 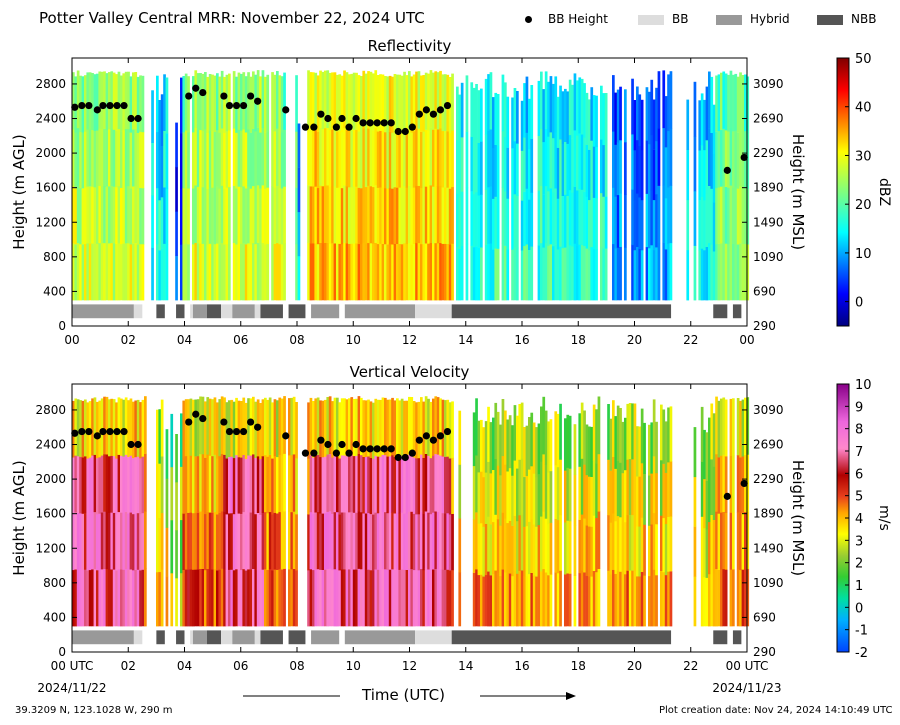 What do you see at coordinates (353, 666) in the screenshot?
I see `x-tick-label: 10` at bounding box center [353, 666].